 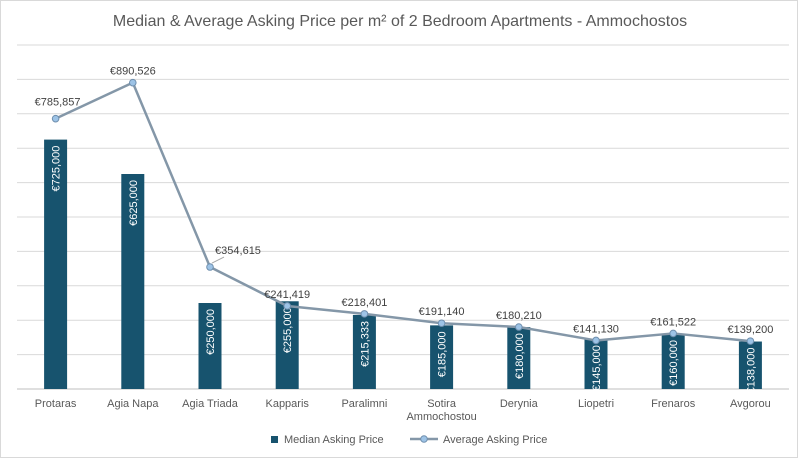 What do you see at coordinates (441, 417) in the screenshot?
I see `category-label: Ammochostou` at bounding box center [441, 417].